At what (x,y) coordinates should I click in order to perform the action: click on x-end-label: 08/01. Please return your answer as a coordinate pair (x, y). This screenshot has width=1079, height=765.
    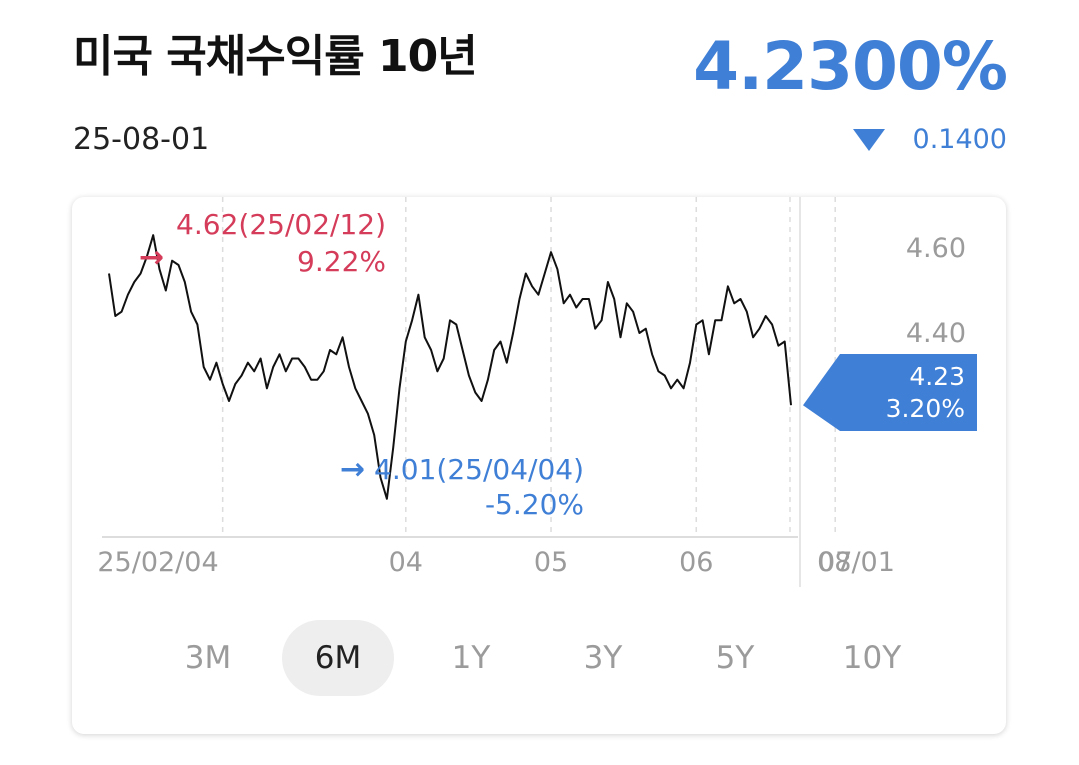
    Looking at the image, I should click on (856, 562).